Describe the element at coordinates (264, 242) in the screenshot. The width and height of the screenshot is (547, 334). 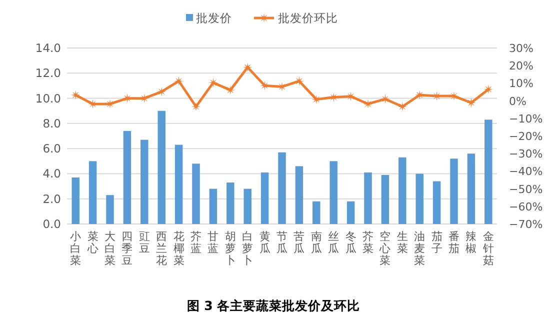
I see `x-tick-label: 黄瓜` at that location.